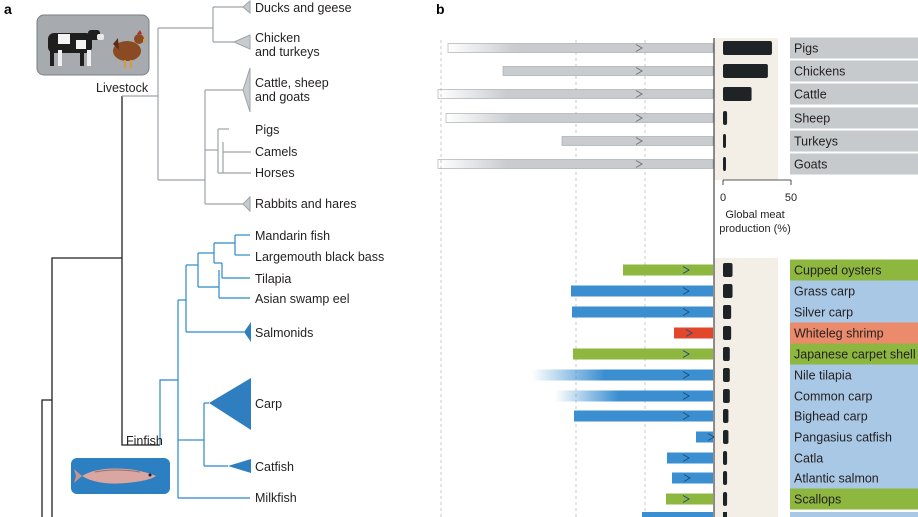 The image size is (918, 517). What do you see at coordinates (292, 83) in the screenshot?
I see `taxon-cattle-line1: Cattle, sheep` at bounding box center [292, 83].